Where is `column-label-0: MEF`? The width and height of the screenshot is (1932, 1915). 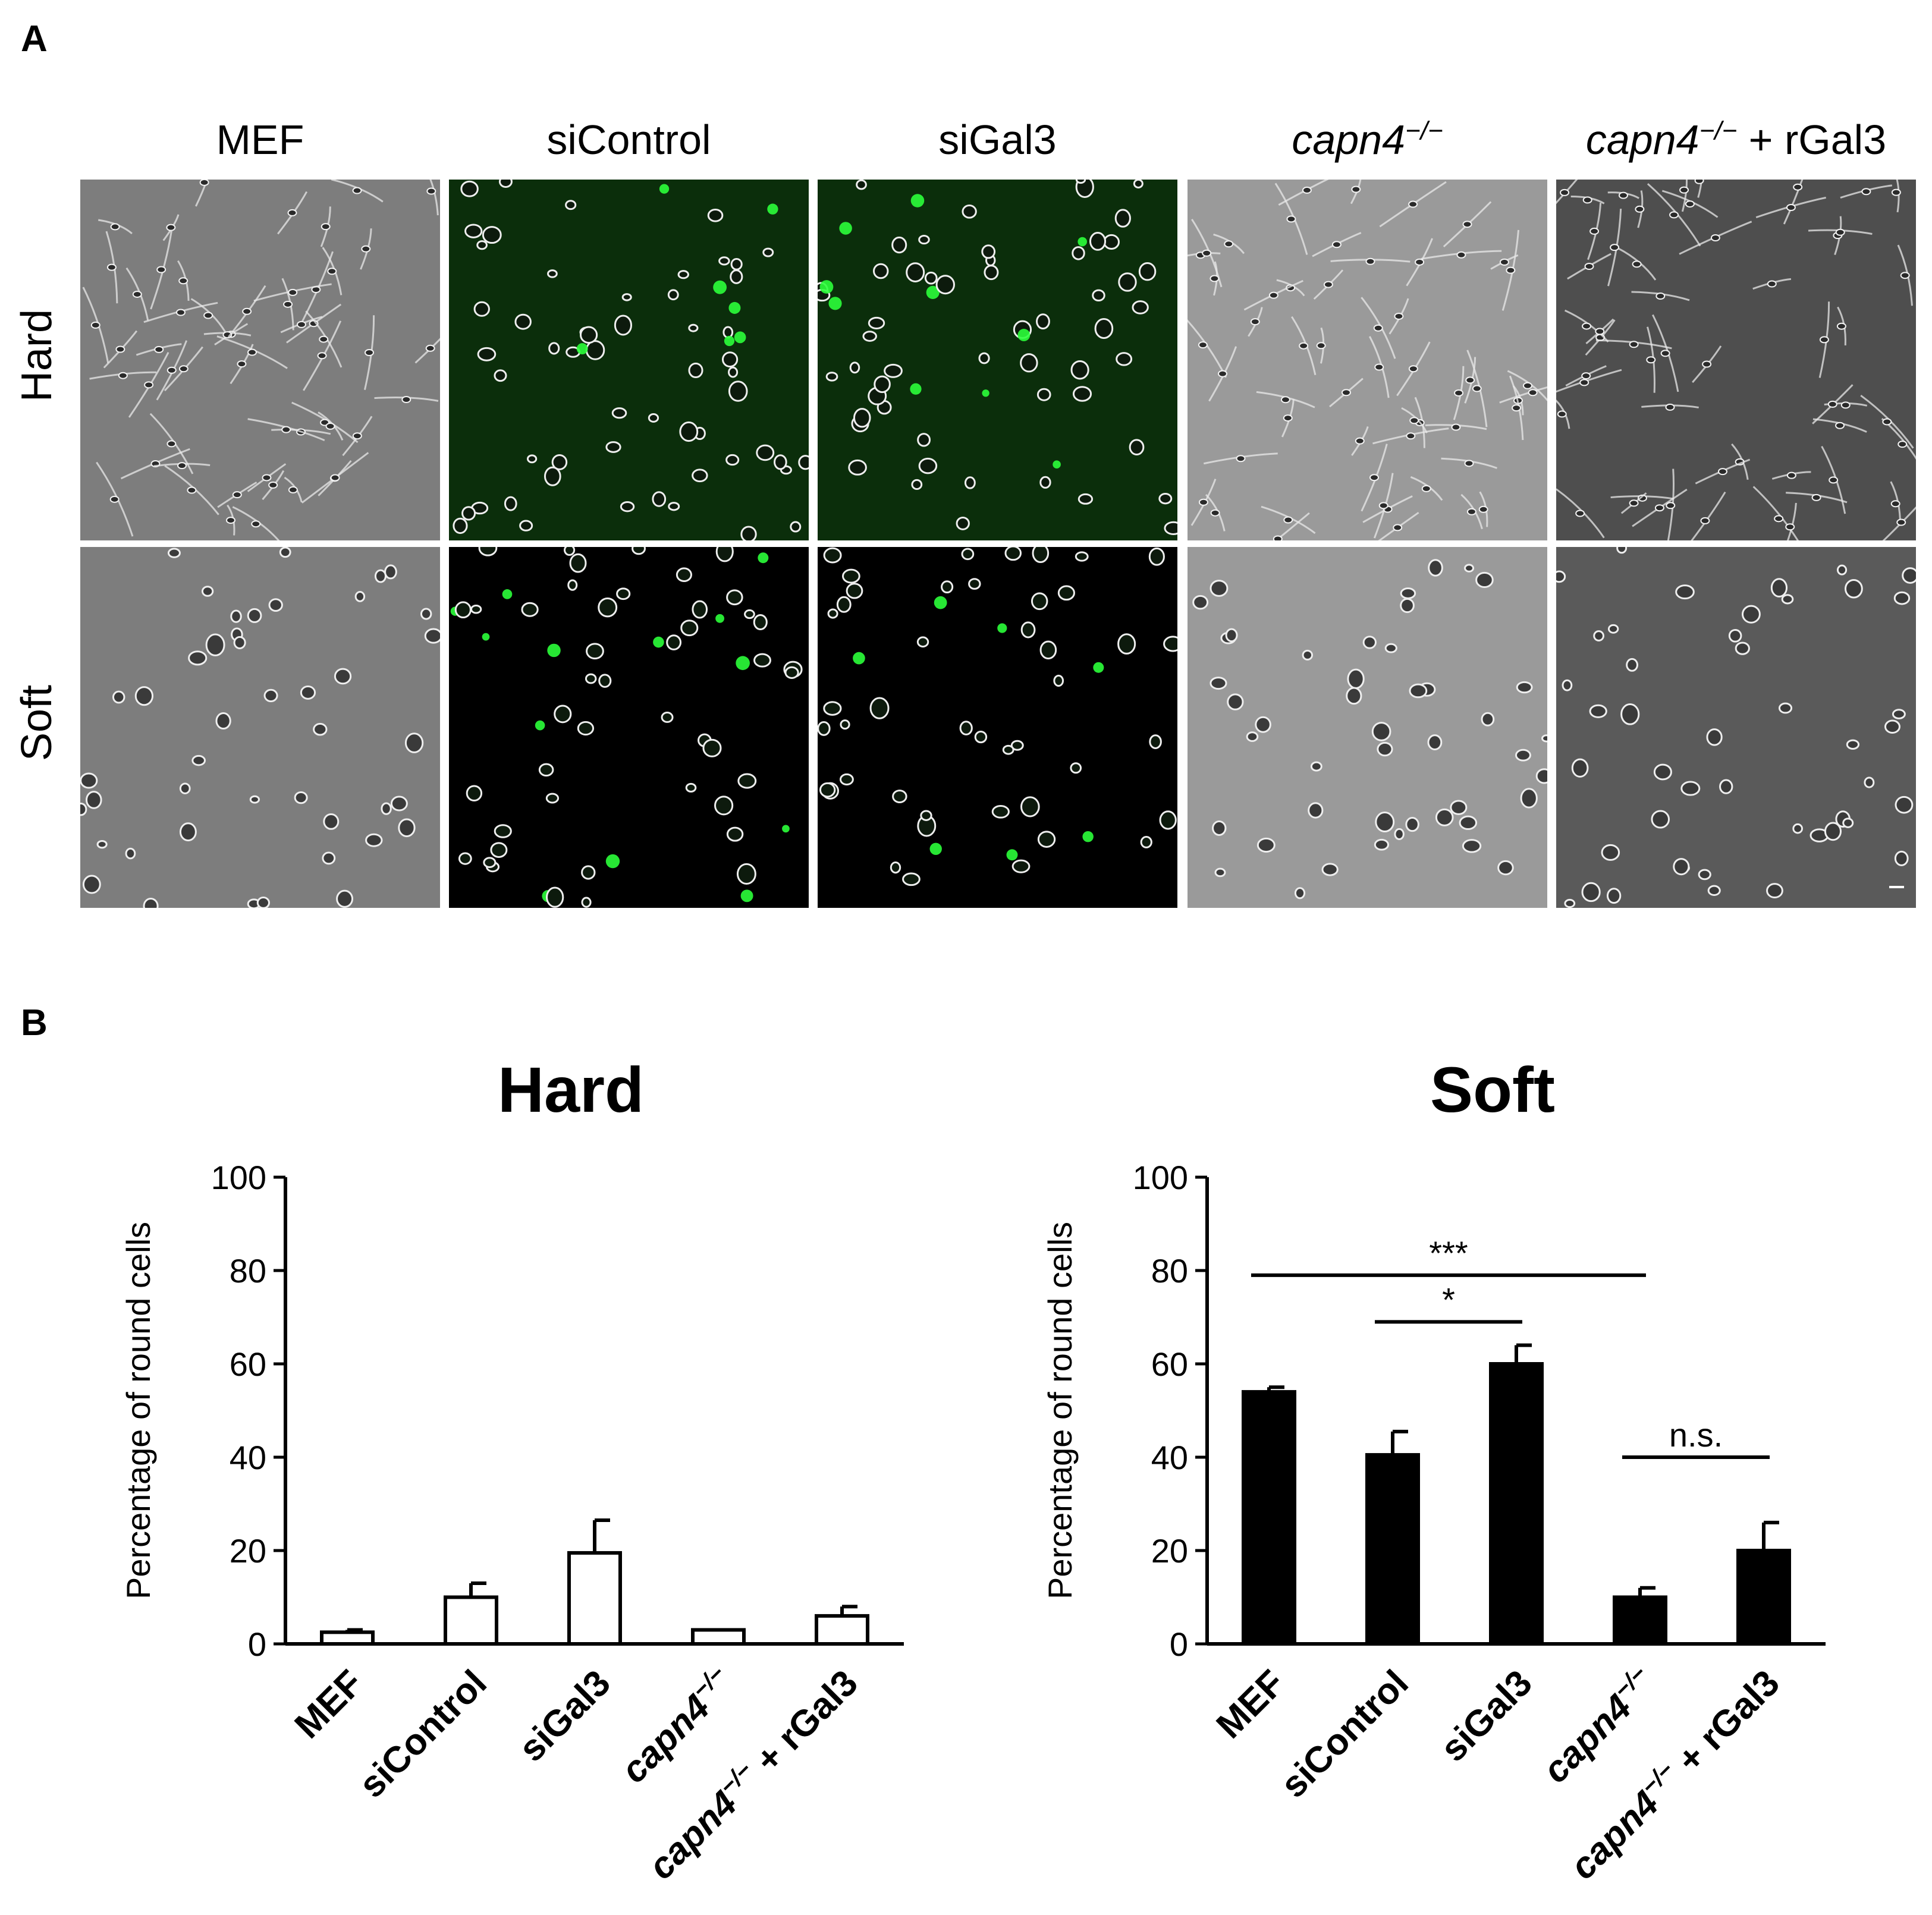 column-label-0: MEF is located at coordinates (260, 139).